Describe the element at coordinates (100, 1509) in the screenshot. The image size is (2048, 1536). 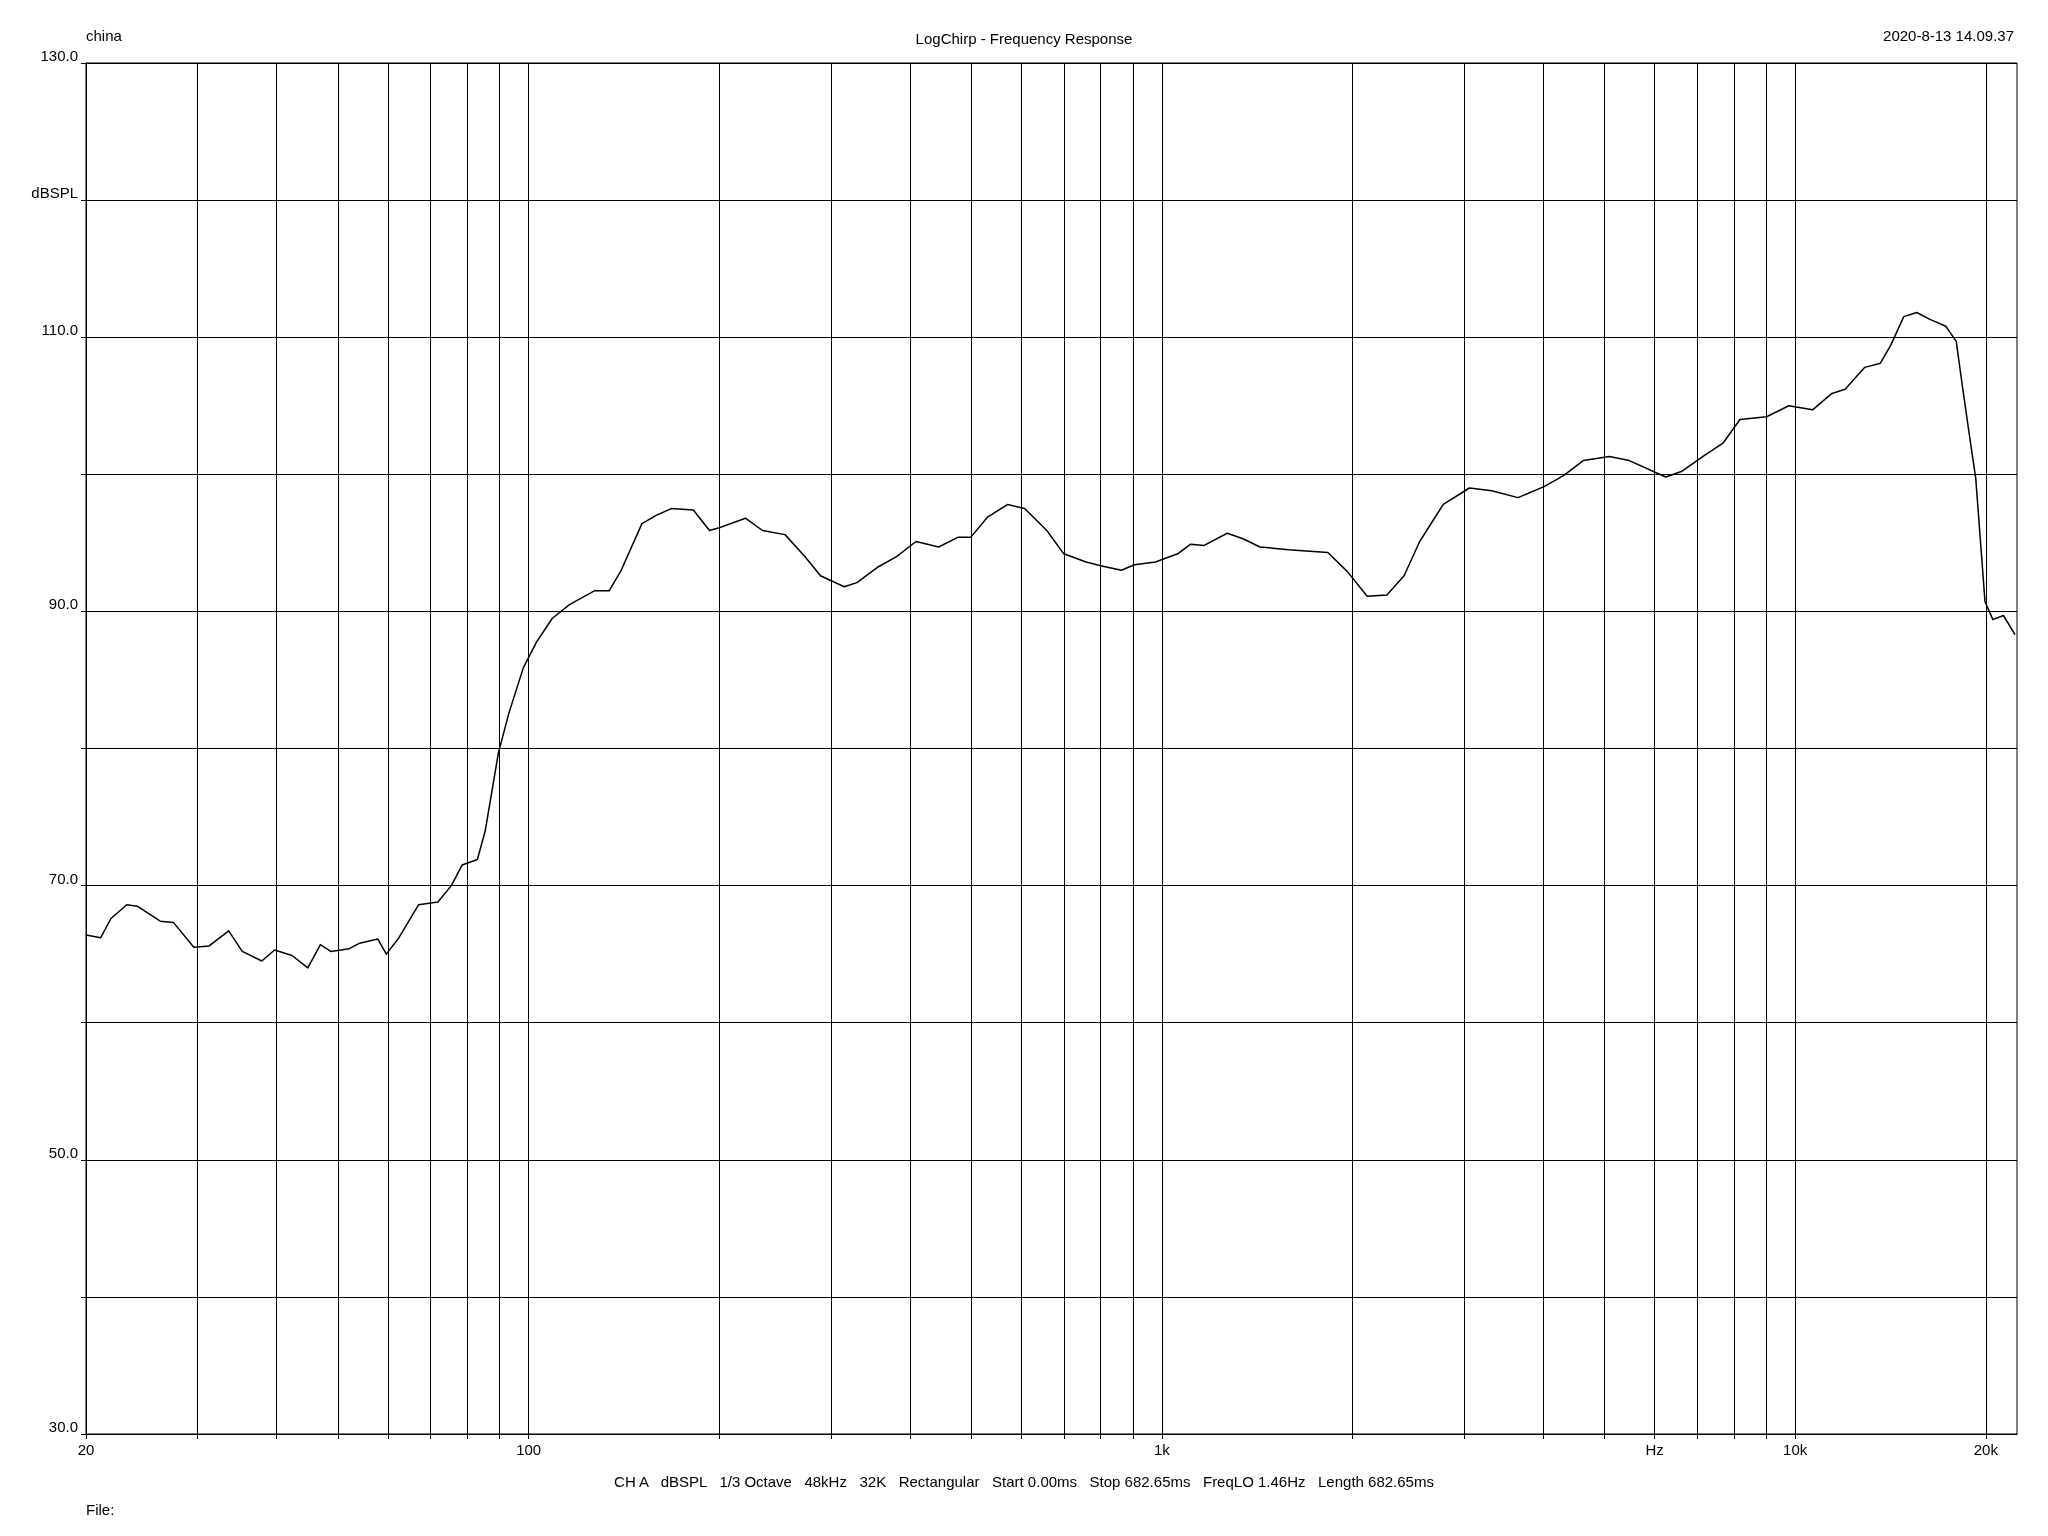
I see `text: File:` at that location.